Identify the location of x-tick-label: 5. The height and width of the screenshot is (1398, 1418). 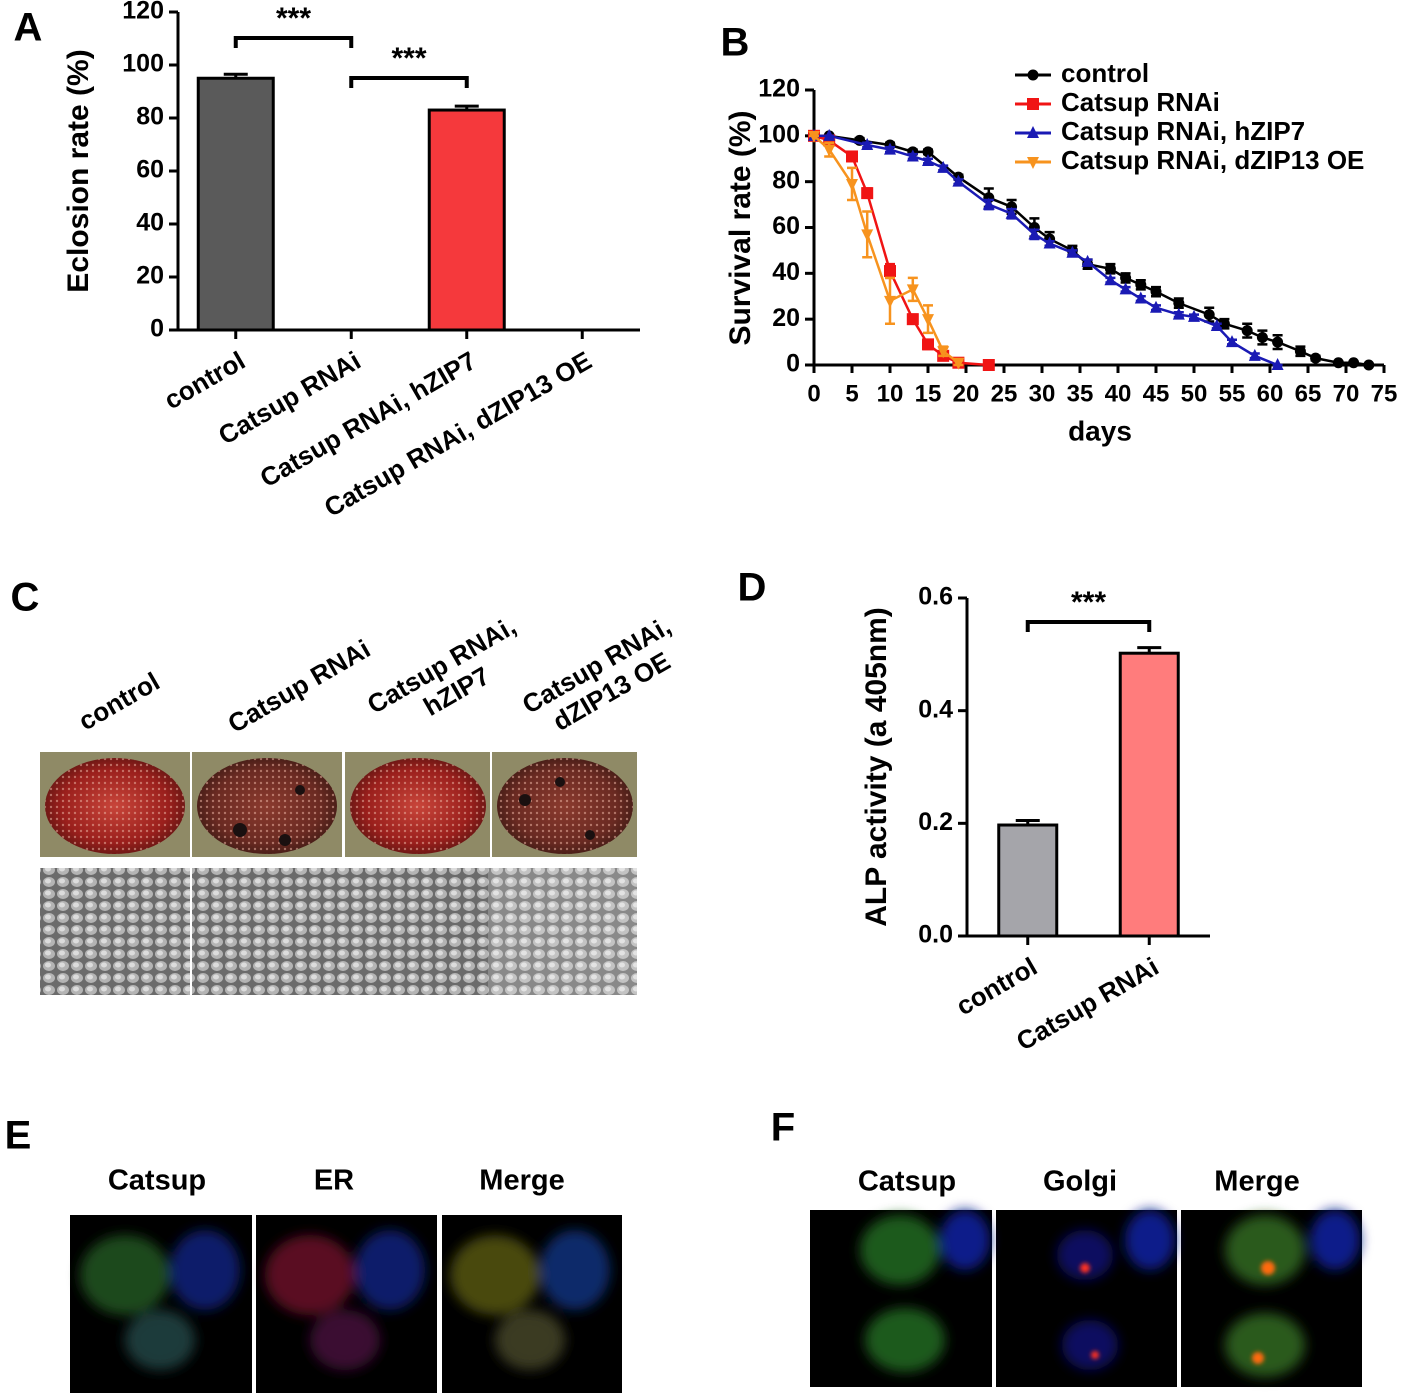
(851, 393).